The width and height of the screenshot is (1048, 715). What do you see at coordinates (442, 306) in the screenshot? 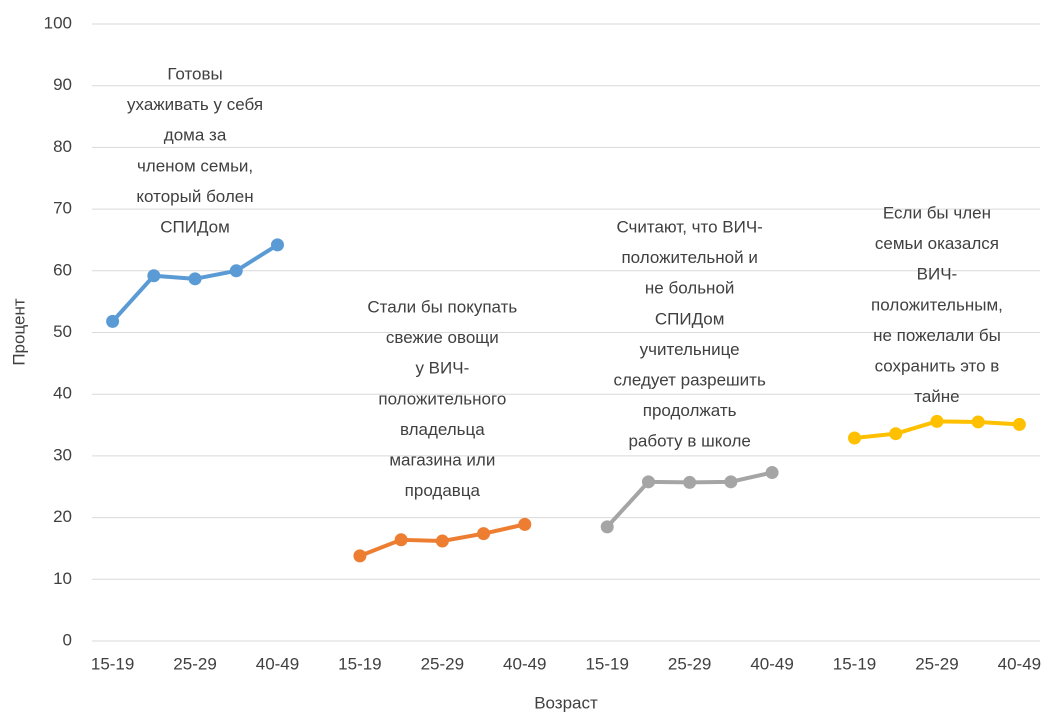
I see `annotation: Стали бы покупать` at bounding box center [442, 306].